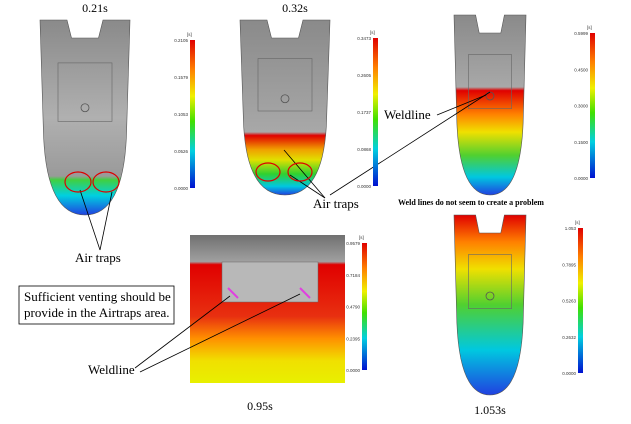 The width and height of the screenshot is (631, 424). I want to click on time-label: 0.21s, so click(95, 8).